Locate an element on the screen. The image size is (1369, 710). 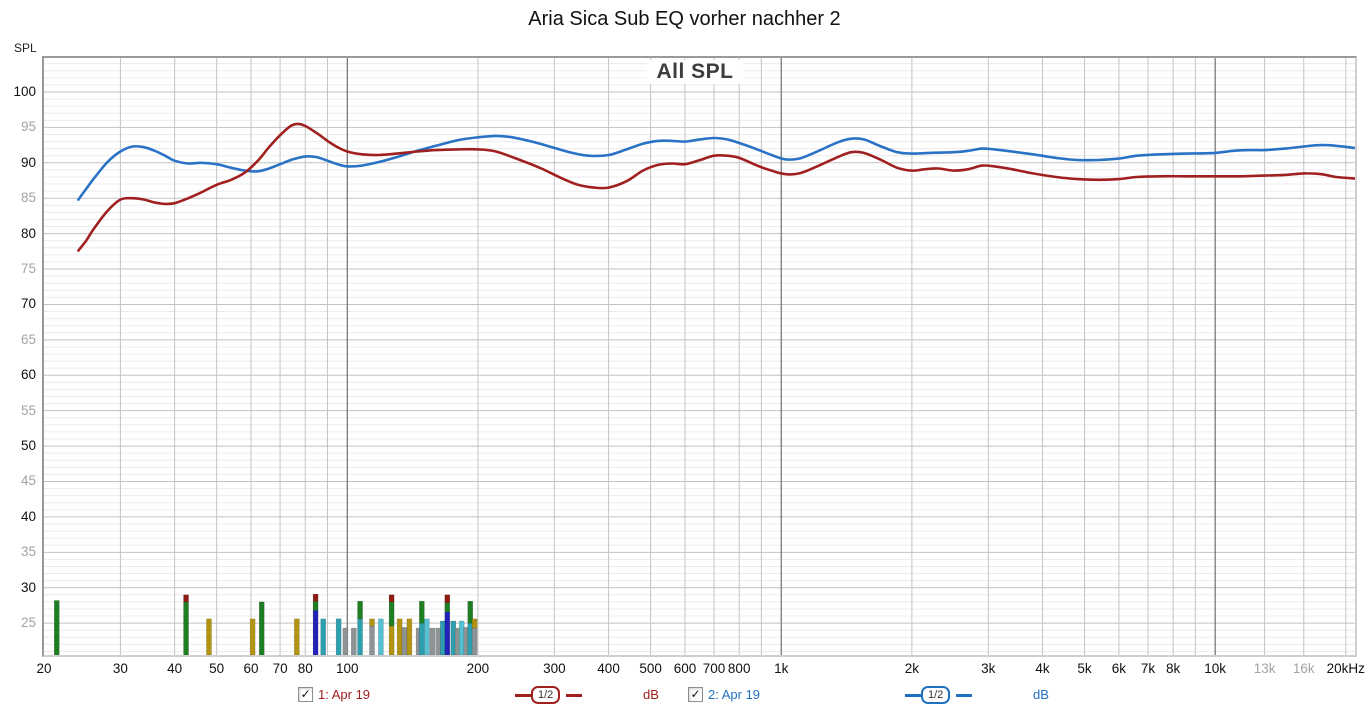
x-tick-label: 60 is located at coordinates (251, 668).